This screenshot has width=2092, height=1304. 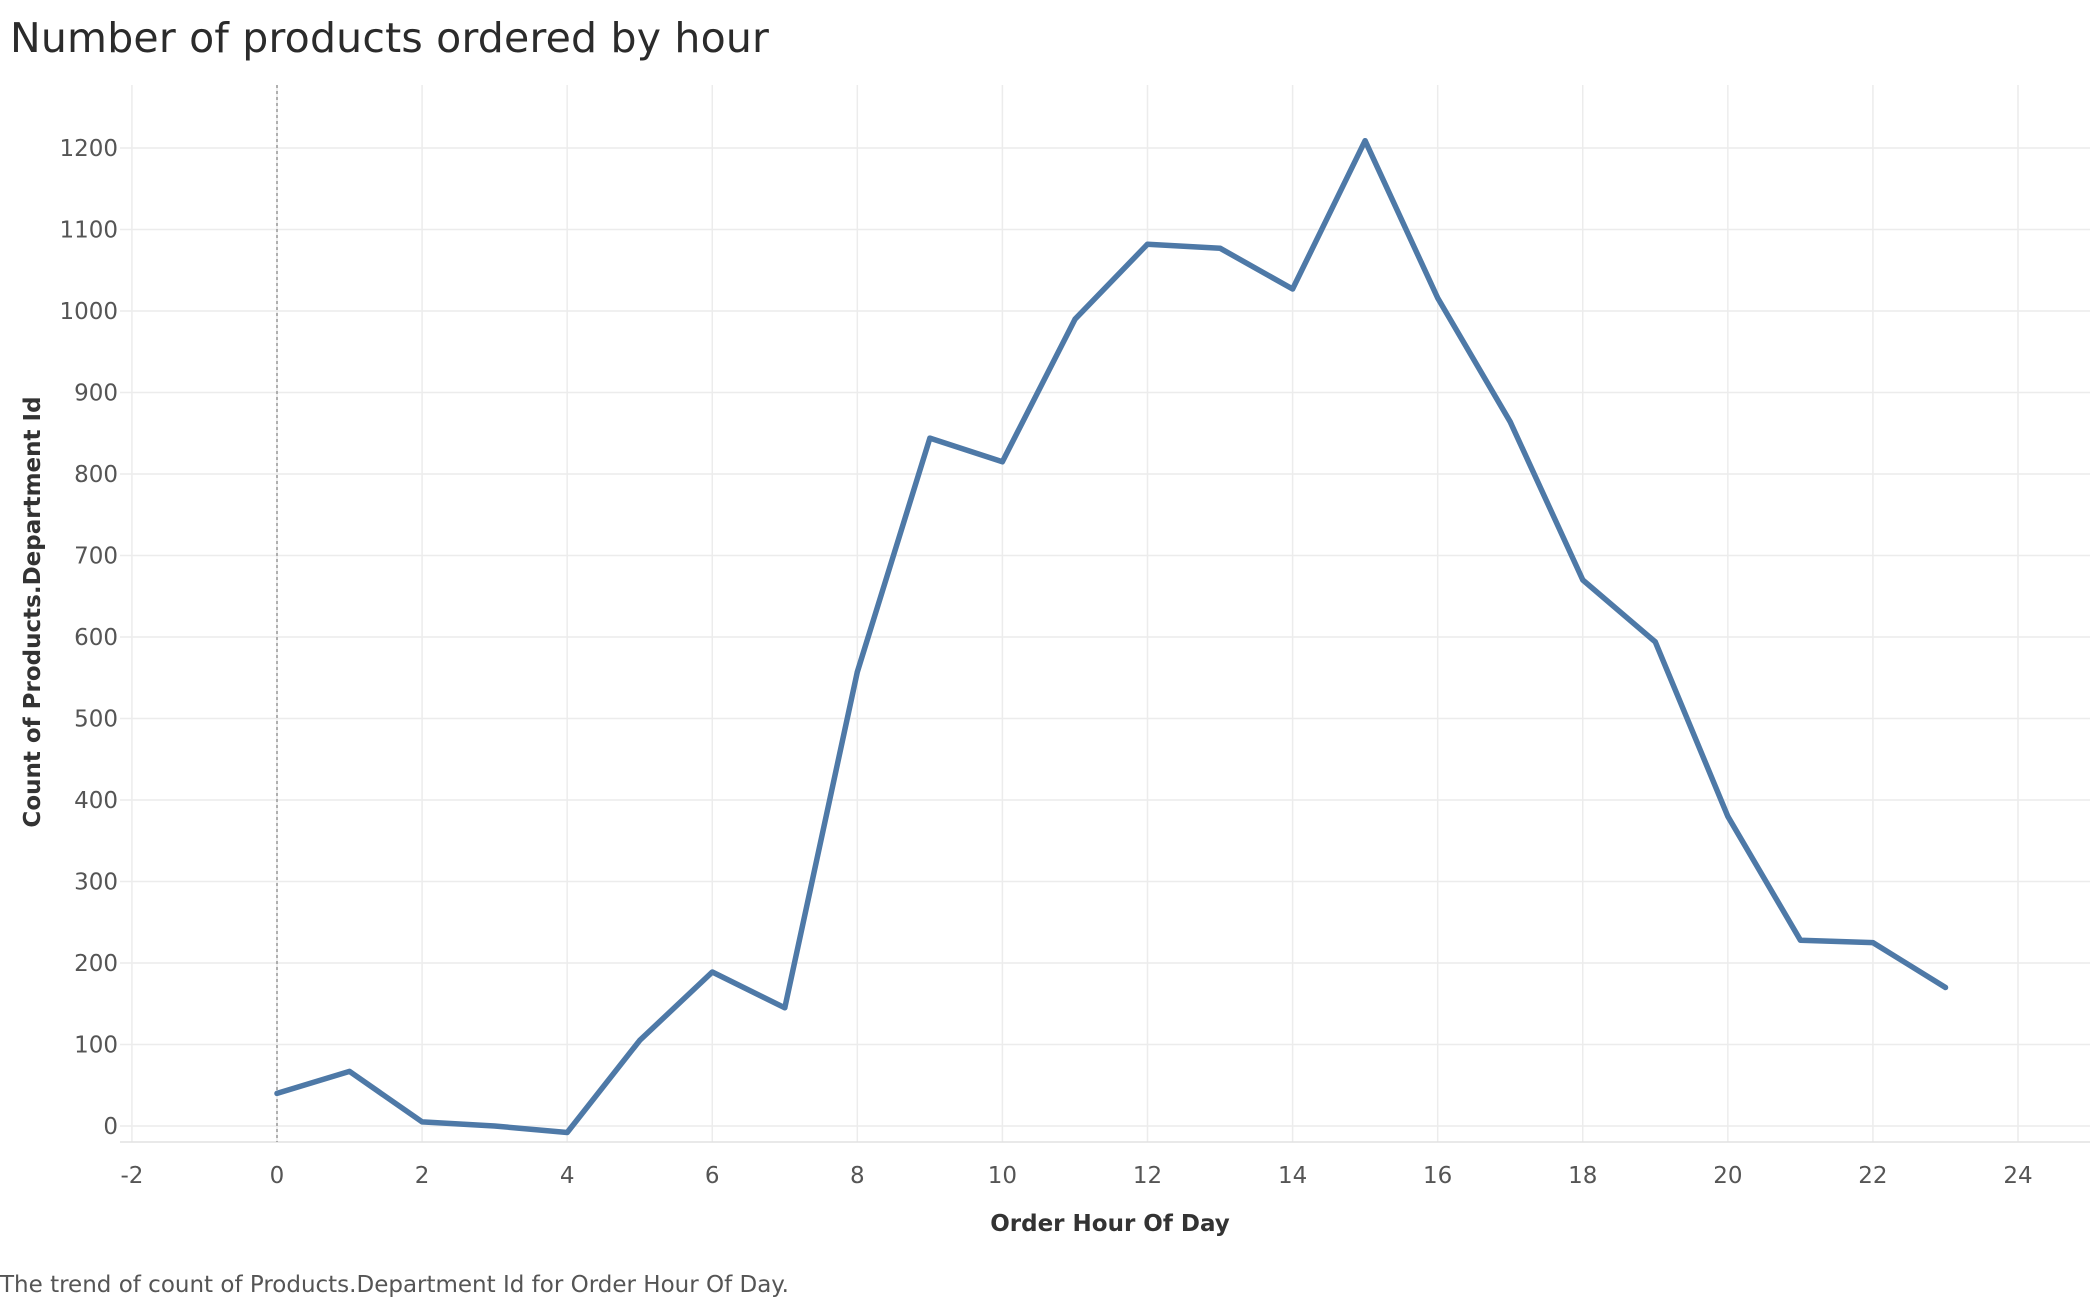 I want to click on x-tick-label: 6, so click(x=712, y=1176).